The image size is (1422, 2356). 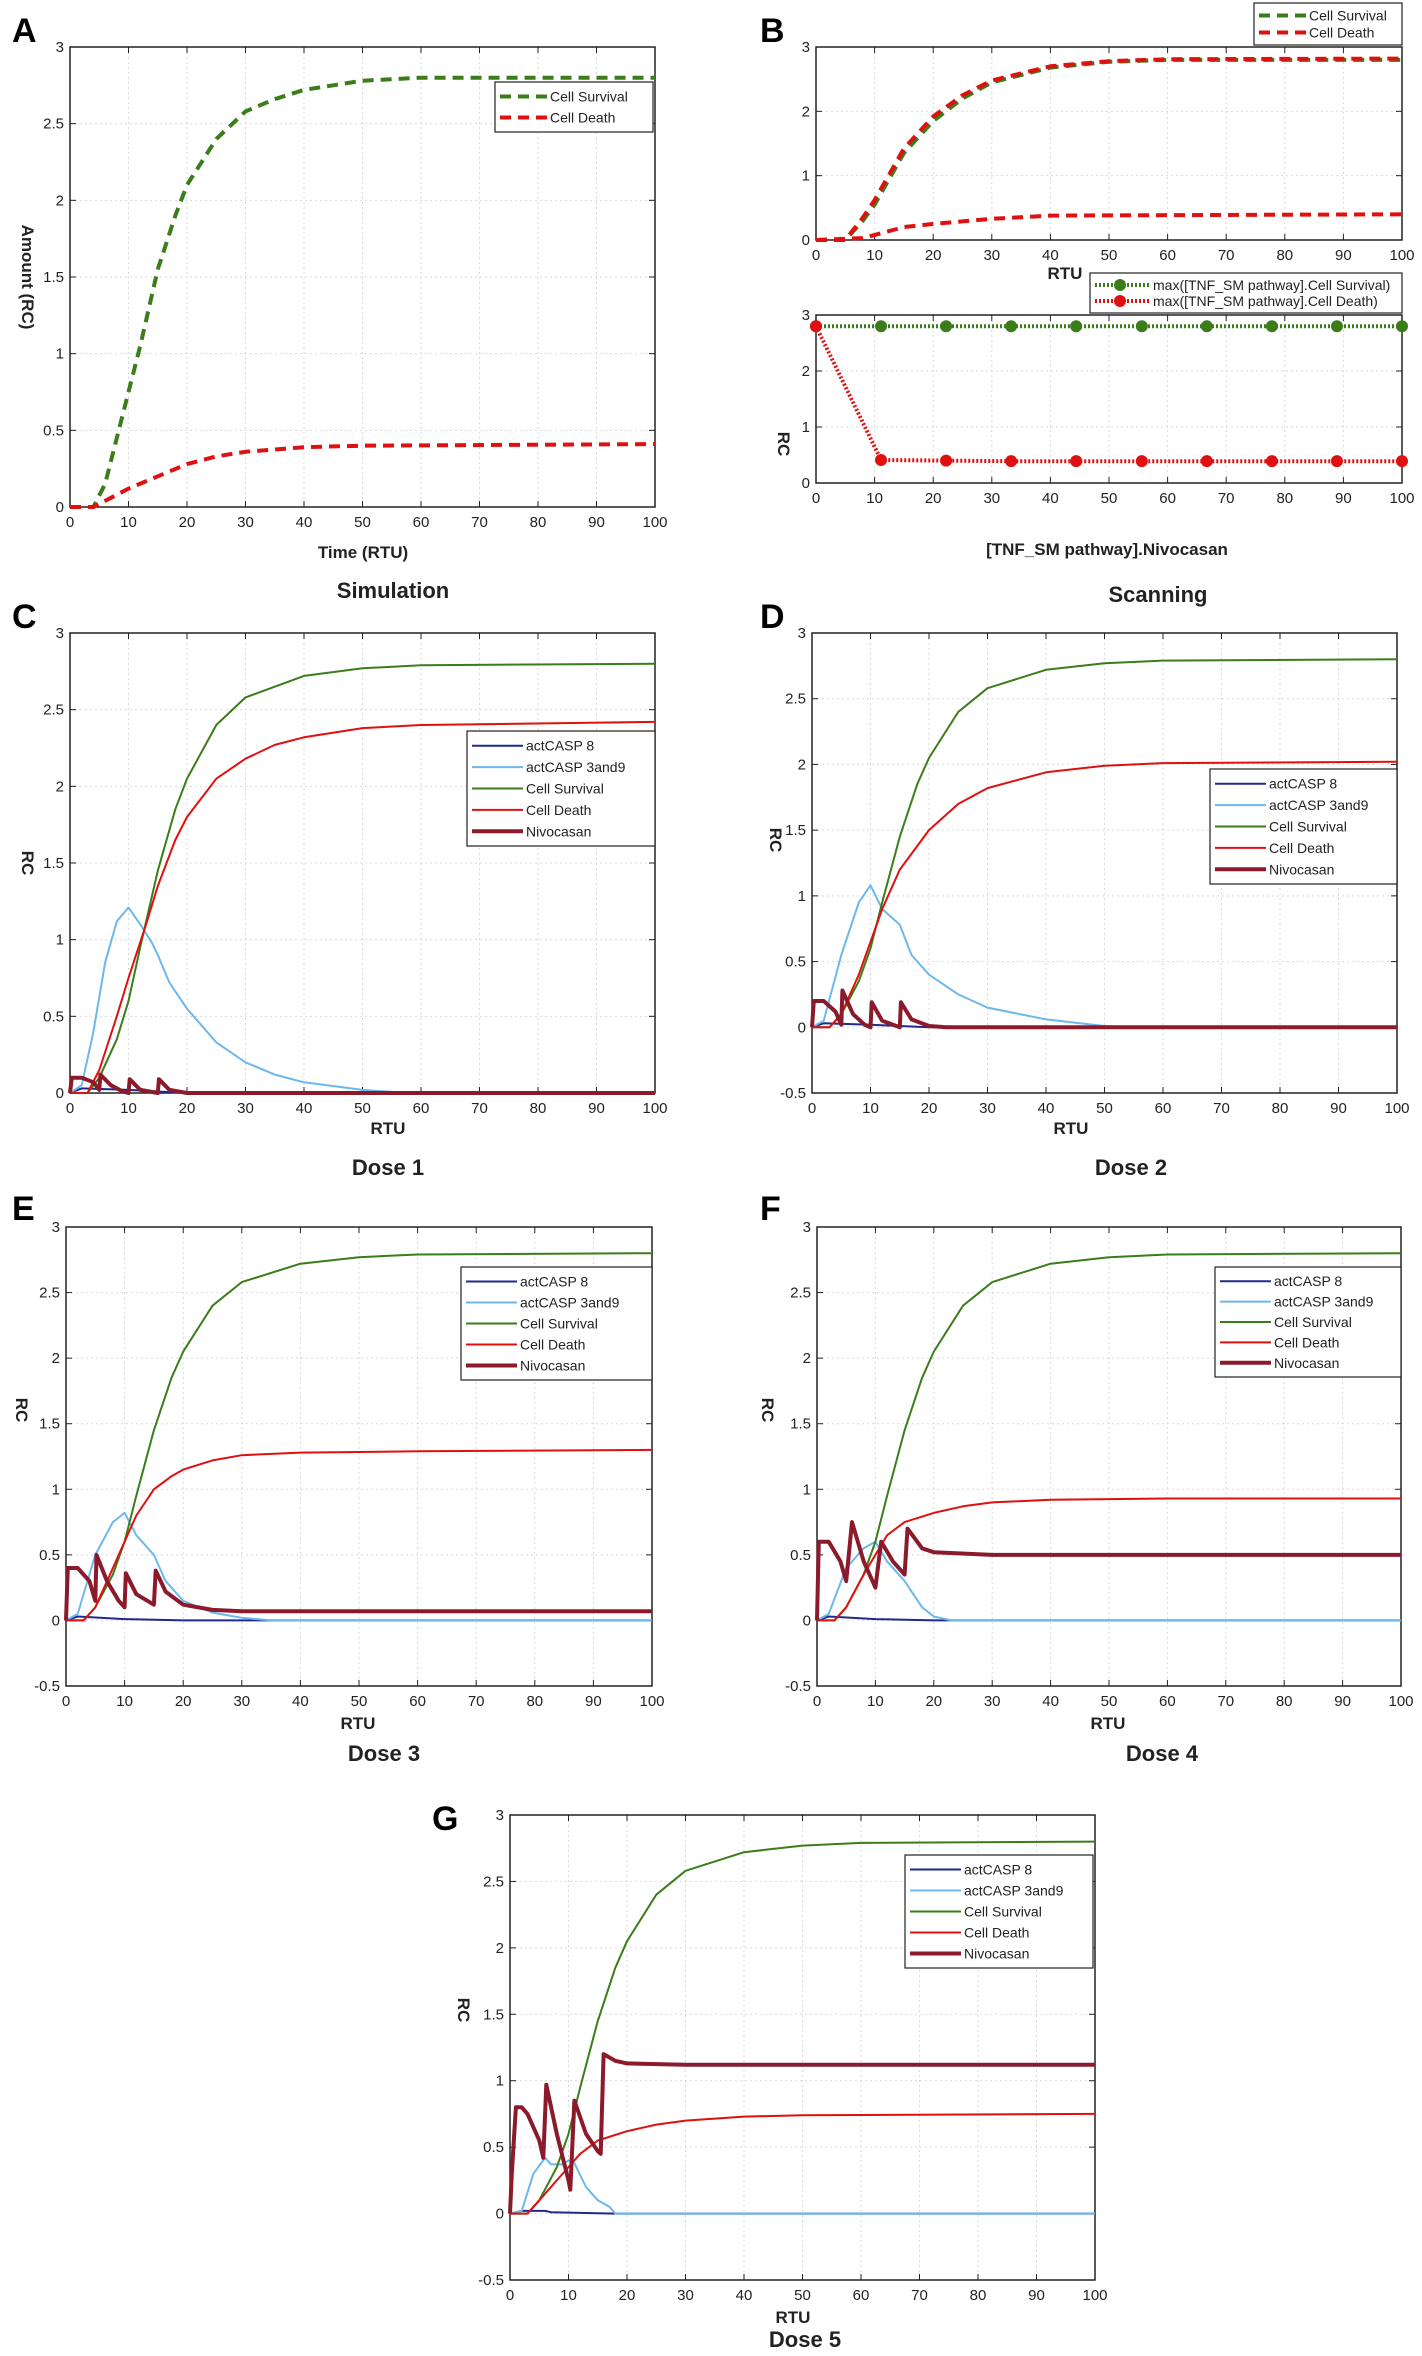 I want to click on series-line-max-tnf-sm-pathway-cell-death-, so click(x=1108, y=394).